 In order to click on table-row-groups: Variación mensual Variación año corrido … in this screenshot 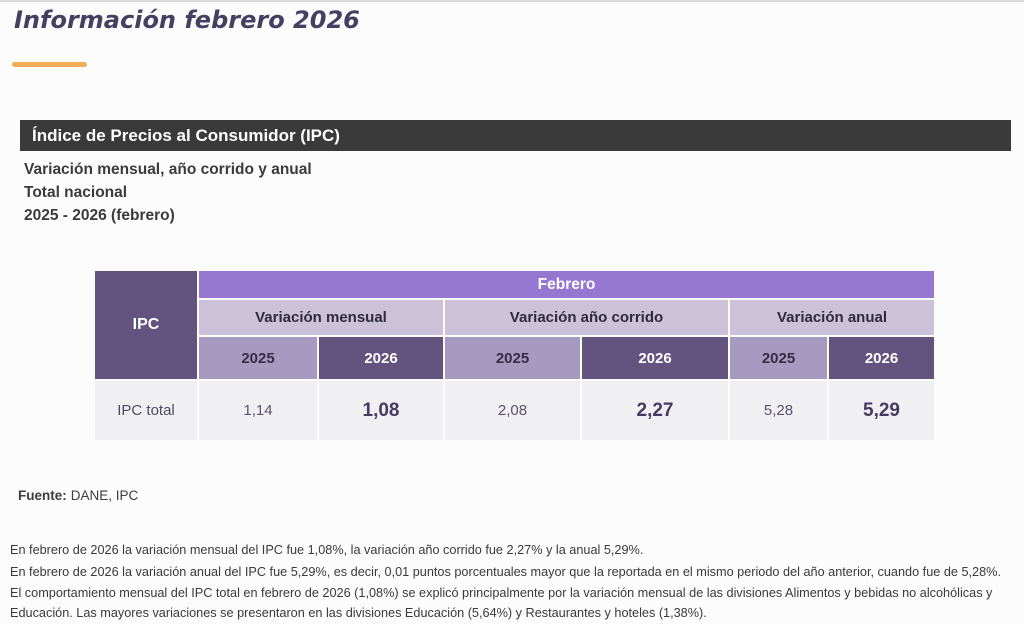, I will do `click(515, 317)`.